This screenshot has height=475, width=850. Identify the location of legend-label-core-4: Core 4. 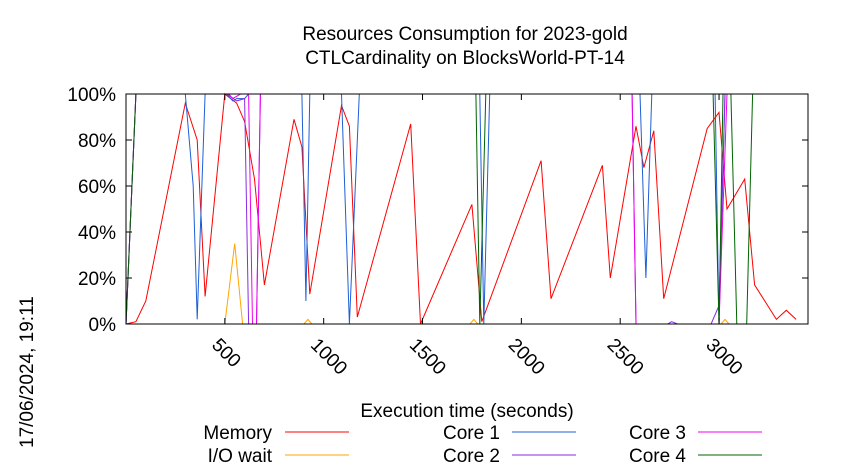
(657, 456).